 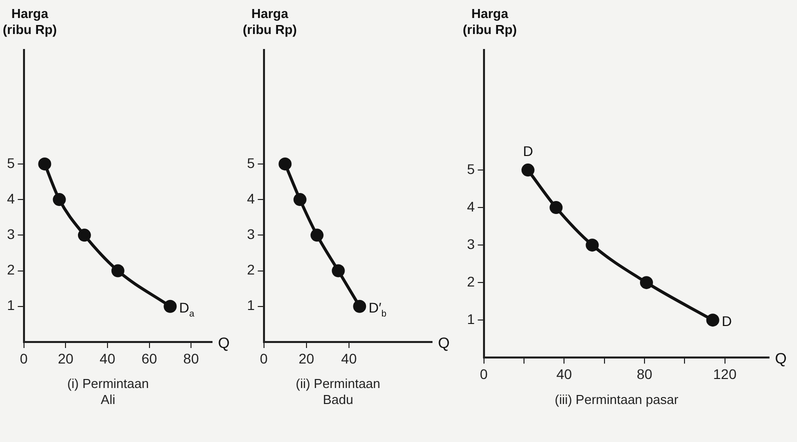 What do you see at coordinates (616, 399) in the screenshot?
I see `text: (iii) Permintaan pasar` at bounding box center [616, 399].